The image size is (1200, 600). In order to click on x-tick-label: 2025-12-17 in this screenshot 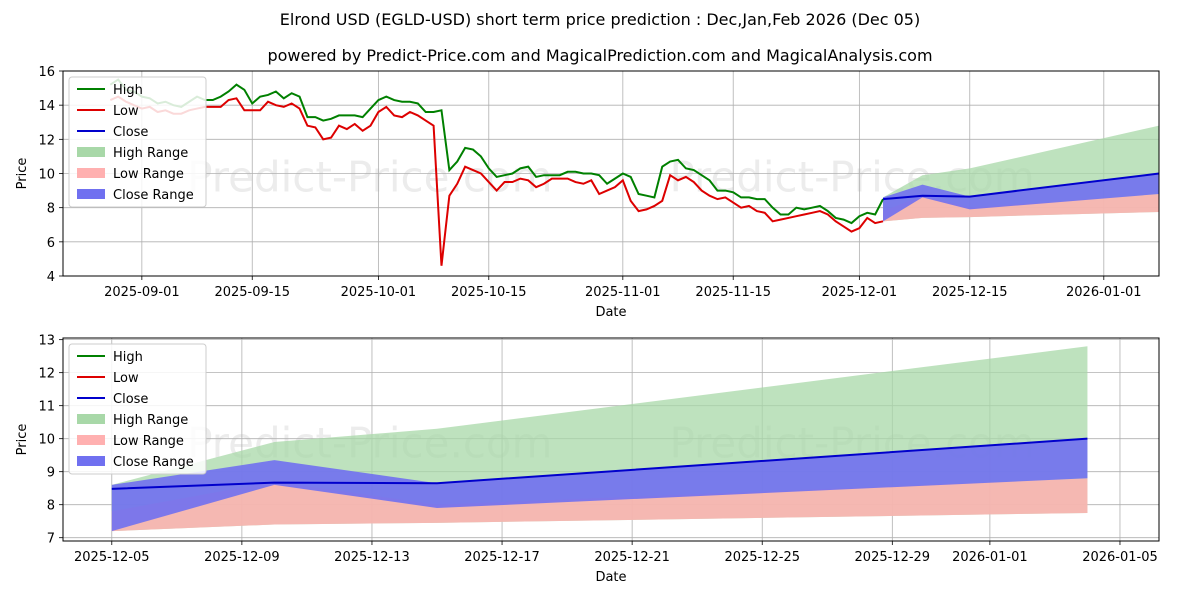, I will do `click(502, 557)`.